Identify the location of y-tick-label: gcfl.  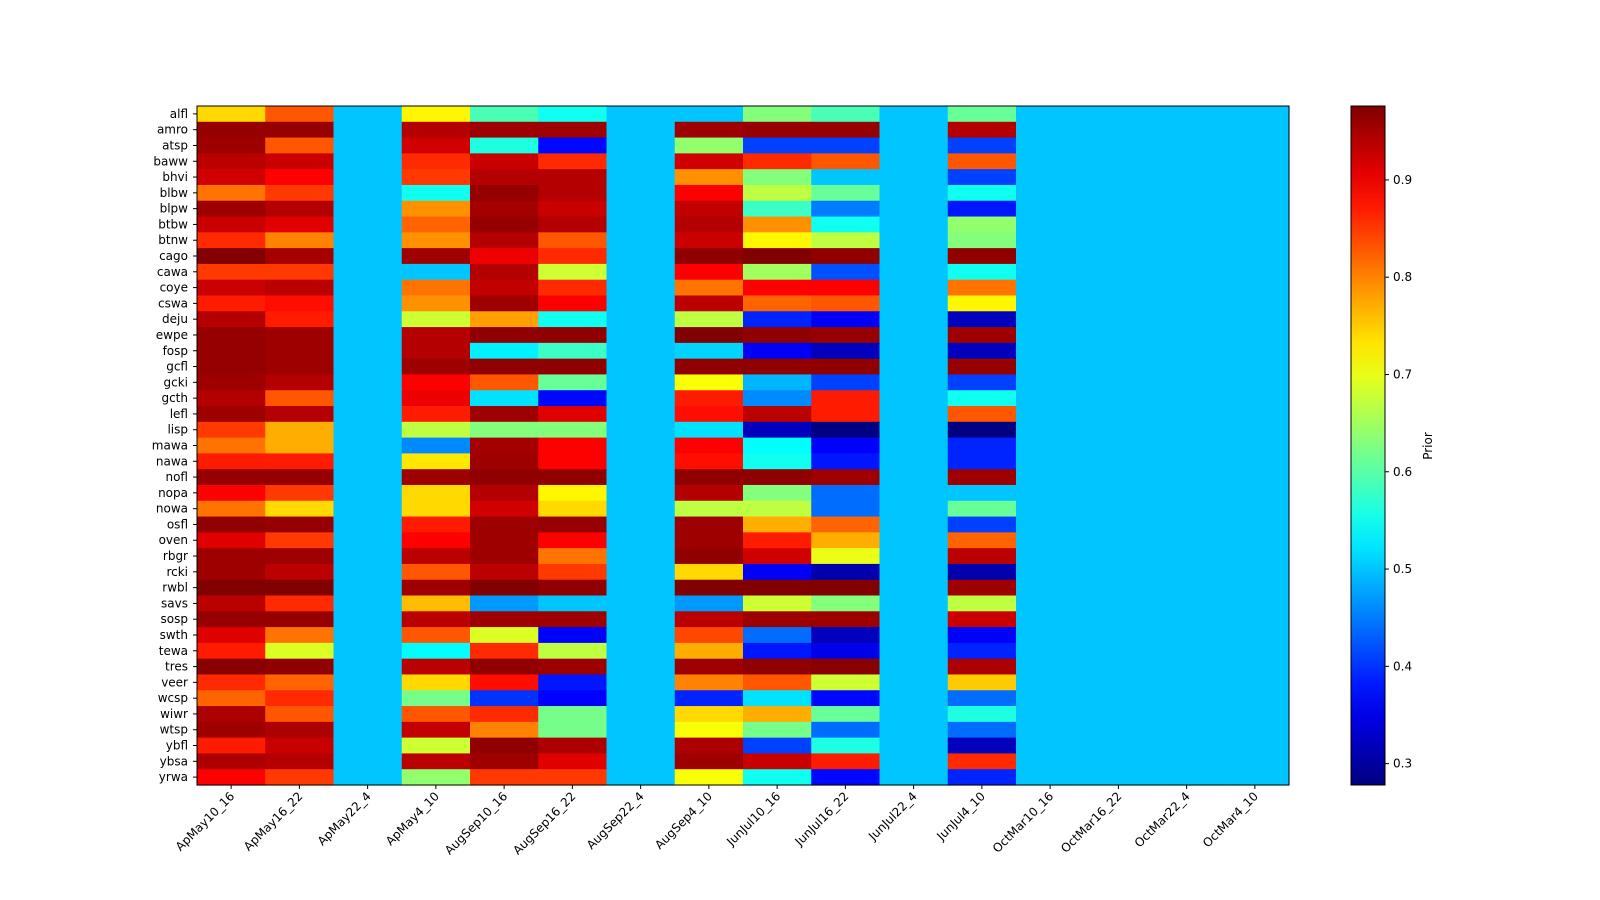
(177, 367).